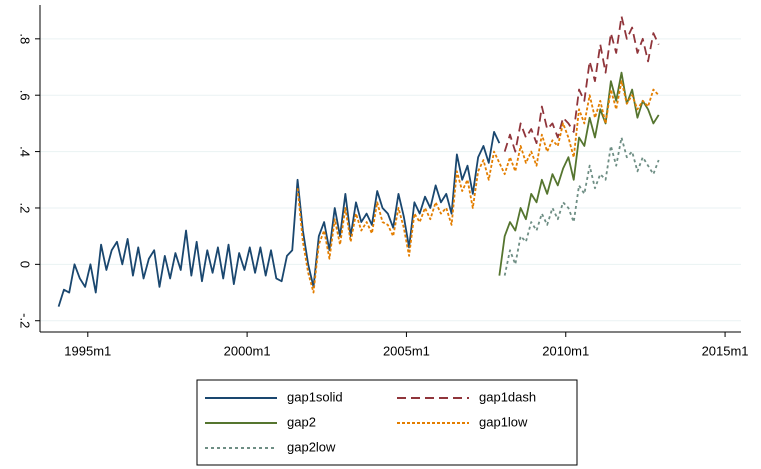 The width and height of the screenshot is (761, 469). I want to click on y-tick-label: .2, so click(25, 208).